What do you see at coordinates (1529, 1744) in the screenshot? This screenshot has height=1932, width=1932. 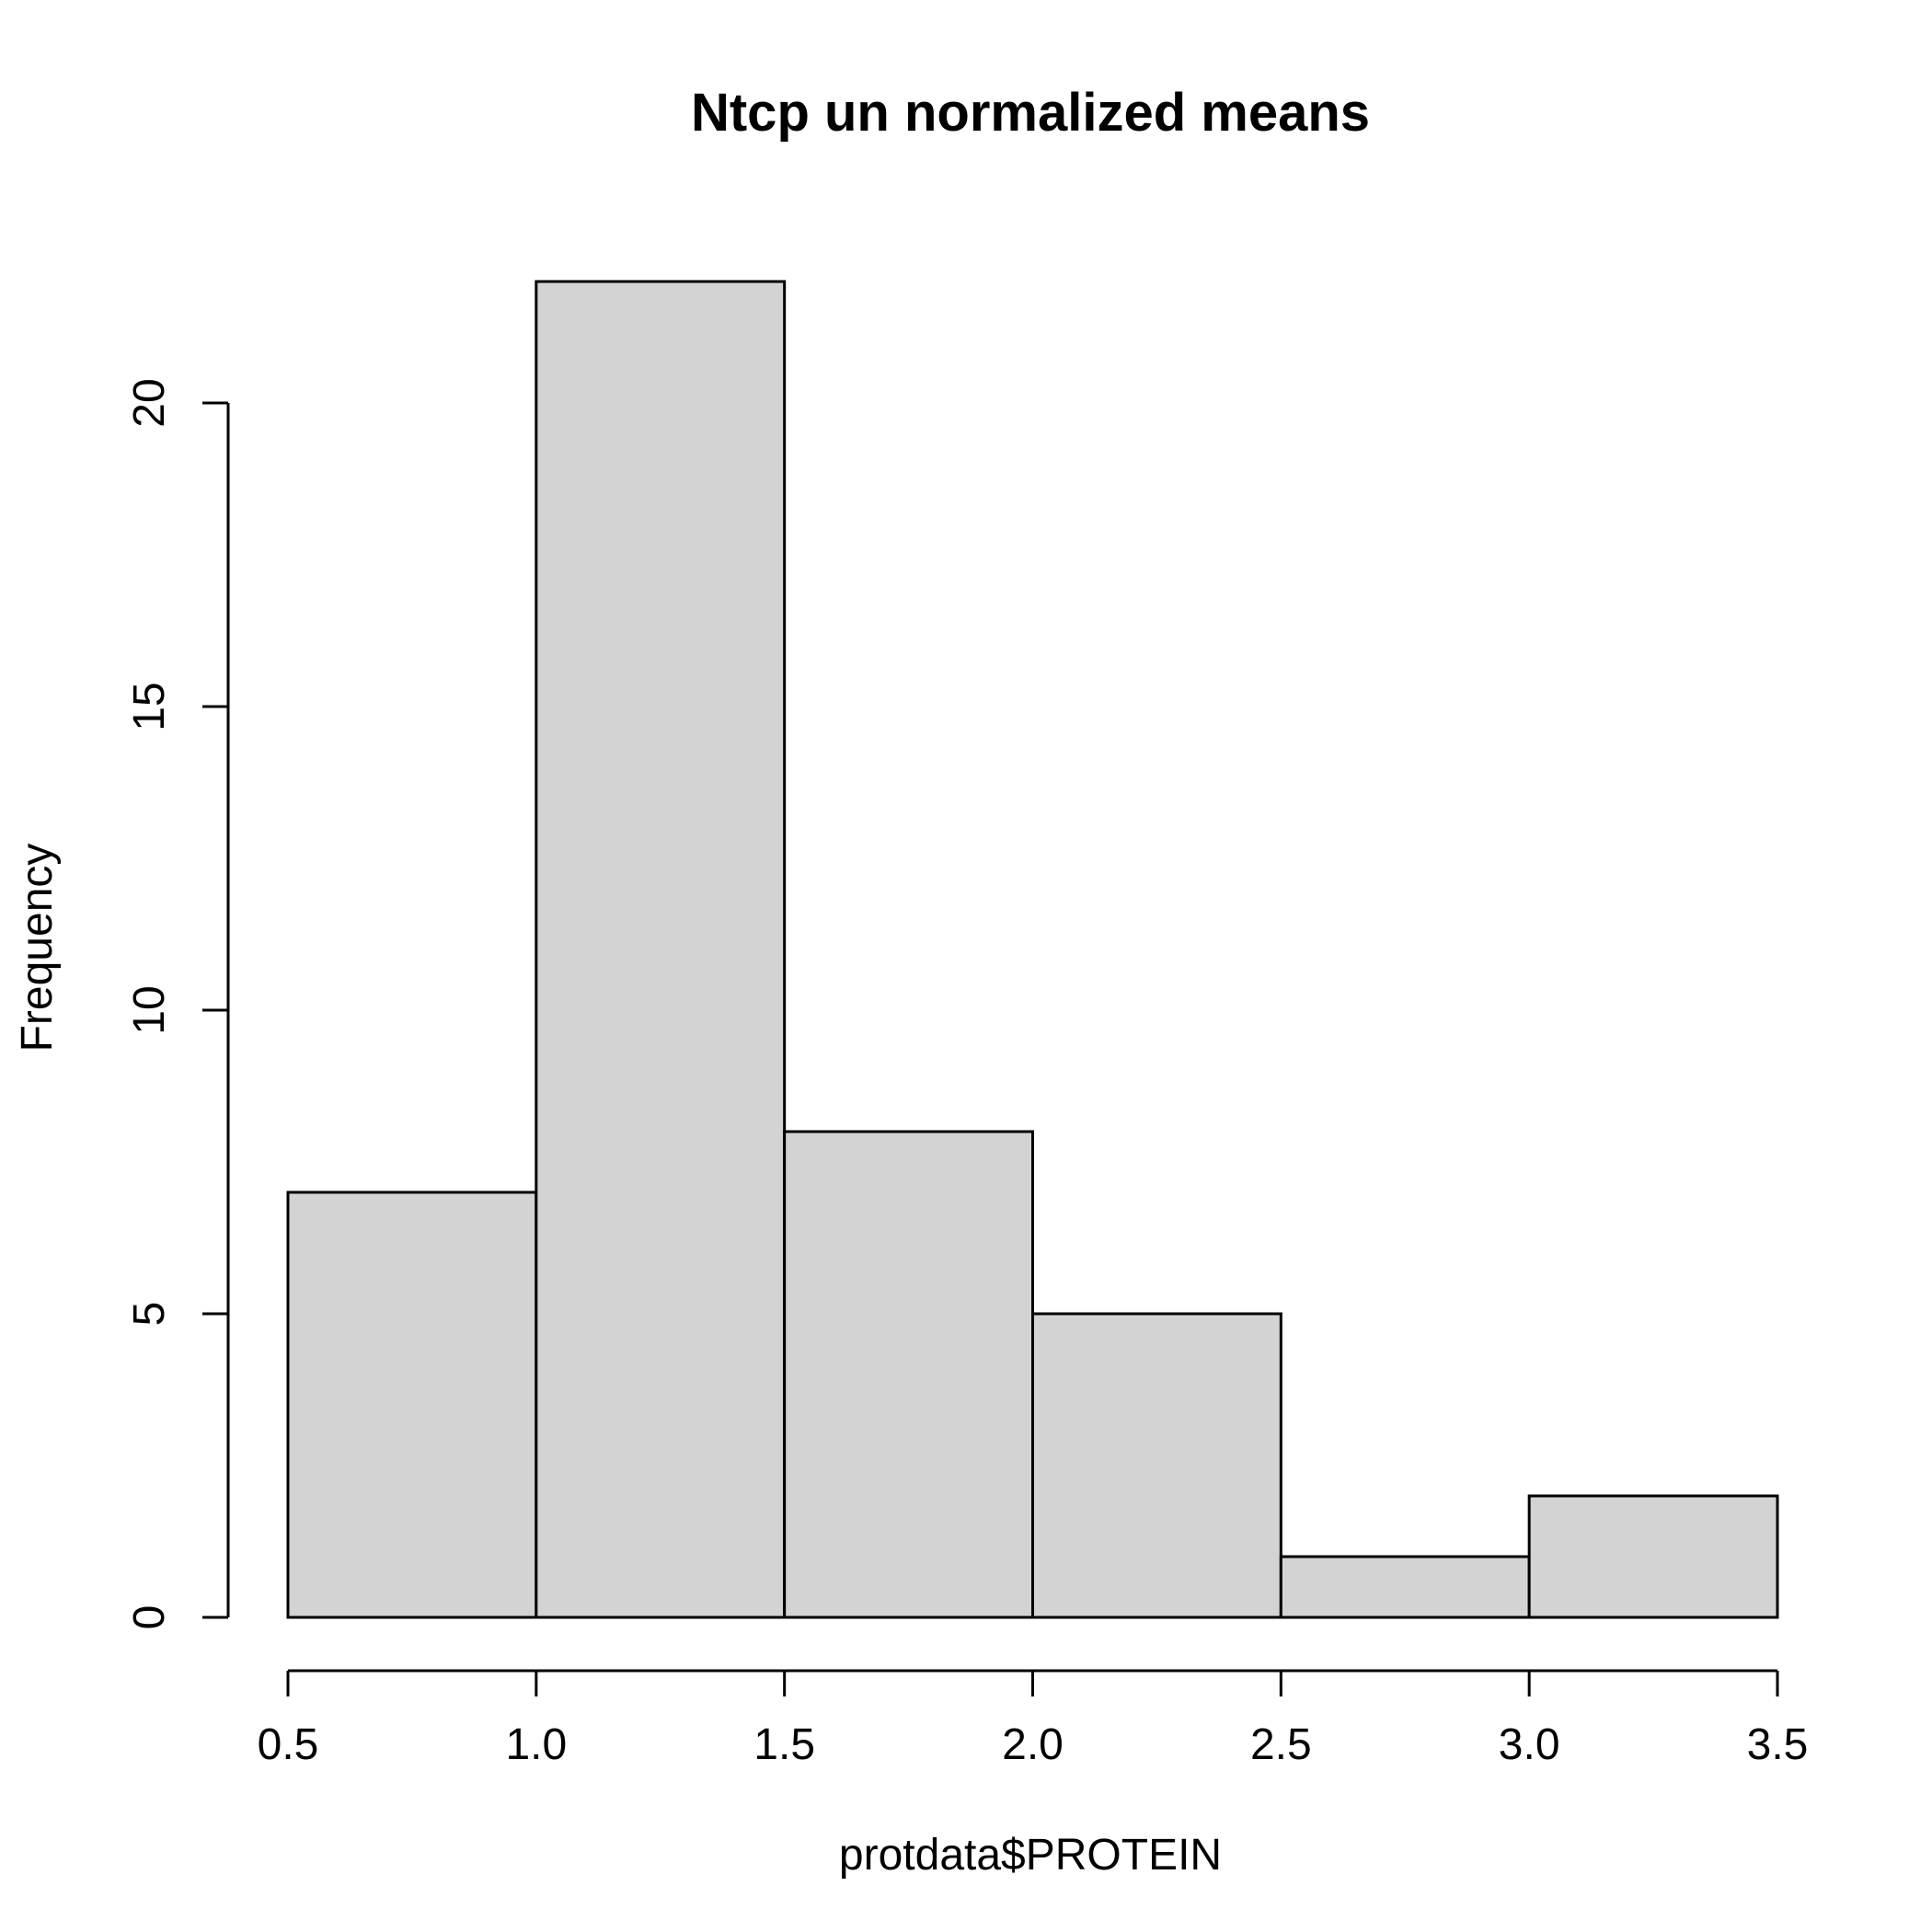 I see `x-tick-label: 3.0` at bounding box center [1529, 1744].